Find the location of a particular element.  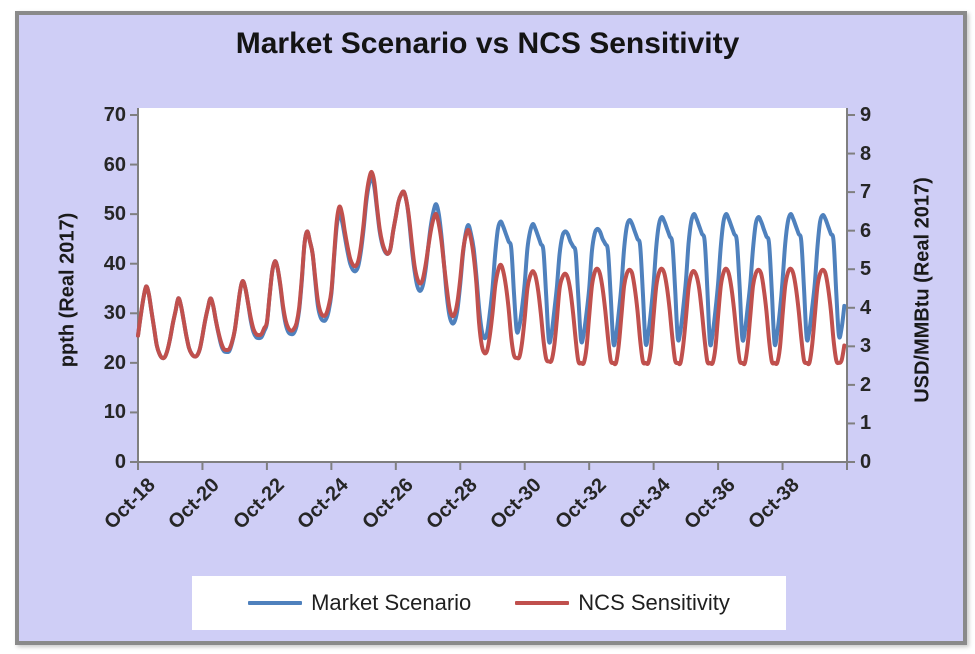

legend-item-ncs-sensitivity: NCS Sensitivity is located at coordinates (622, 603).